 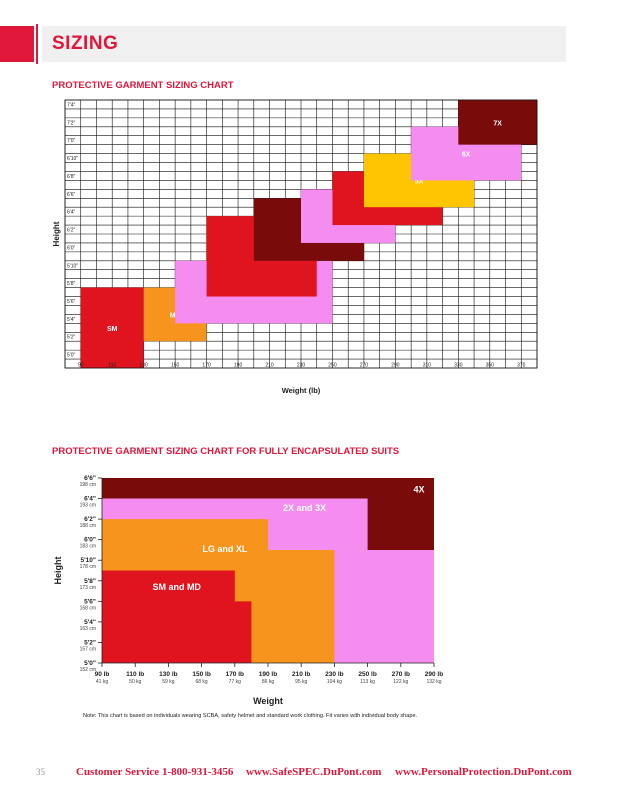 I want to click on chart1-y-tick-label: 6'6", so click(x=71, y=195).